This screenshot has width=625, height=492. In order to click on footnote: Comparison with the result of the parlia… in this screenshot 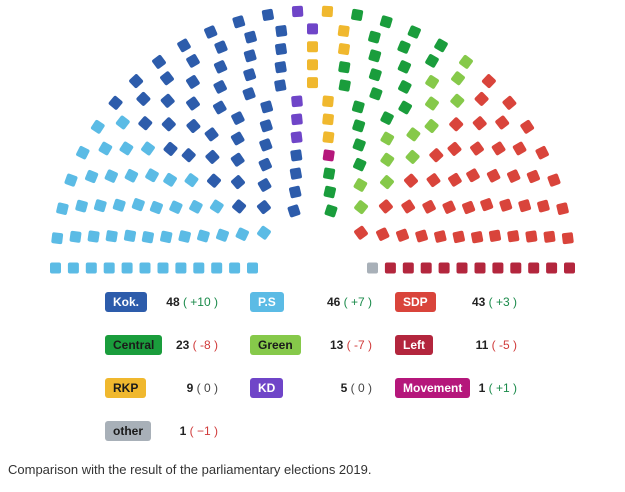, I will do `click(190, 469)`.